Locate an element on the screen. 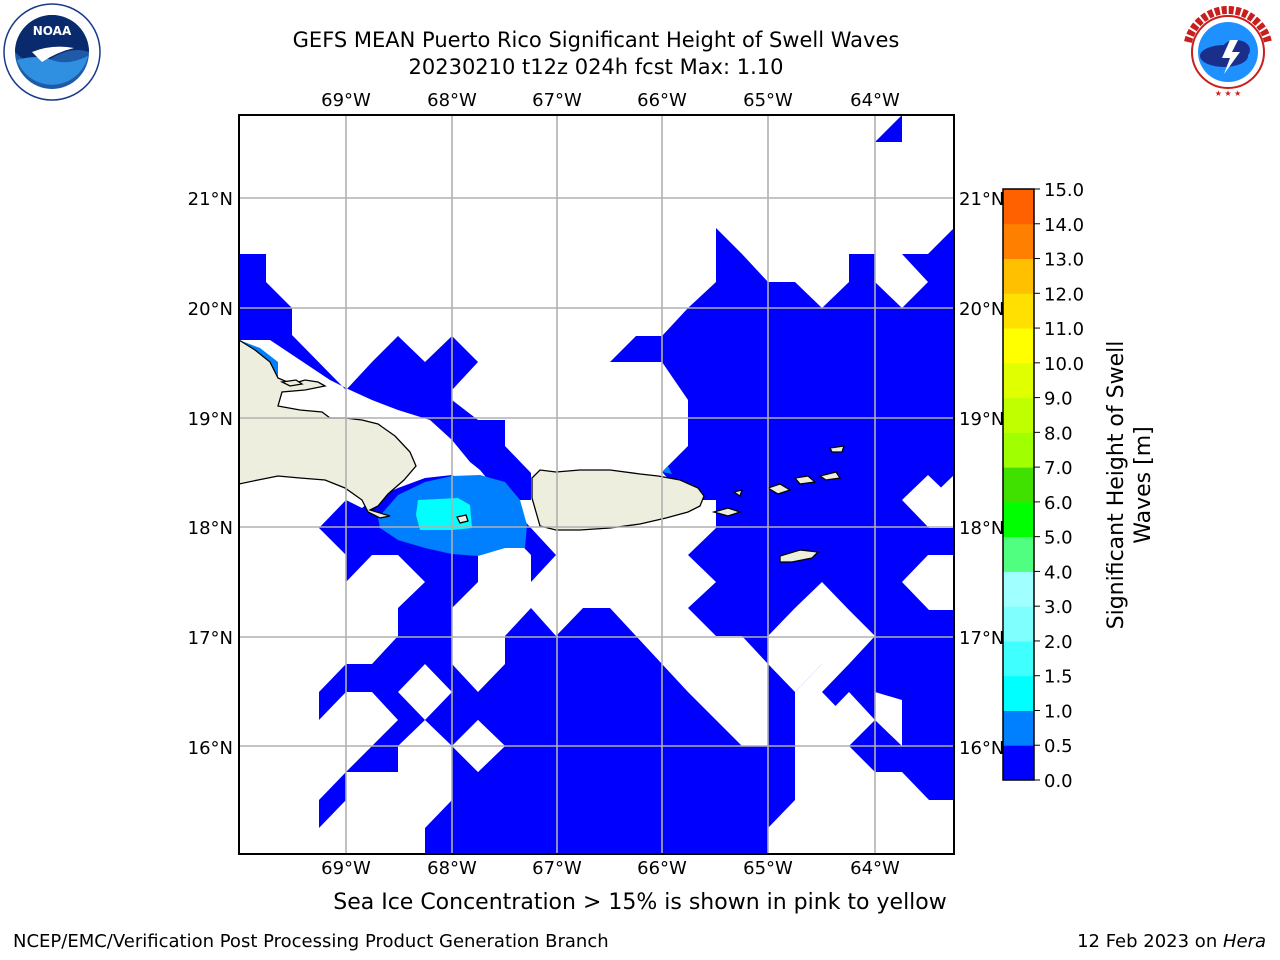  lat-ticks-left: 16°N 17°N 18°N 19°N 20°N 21°N is located at coordinates (210, 474).